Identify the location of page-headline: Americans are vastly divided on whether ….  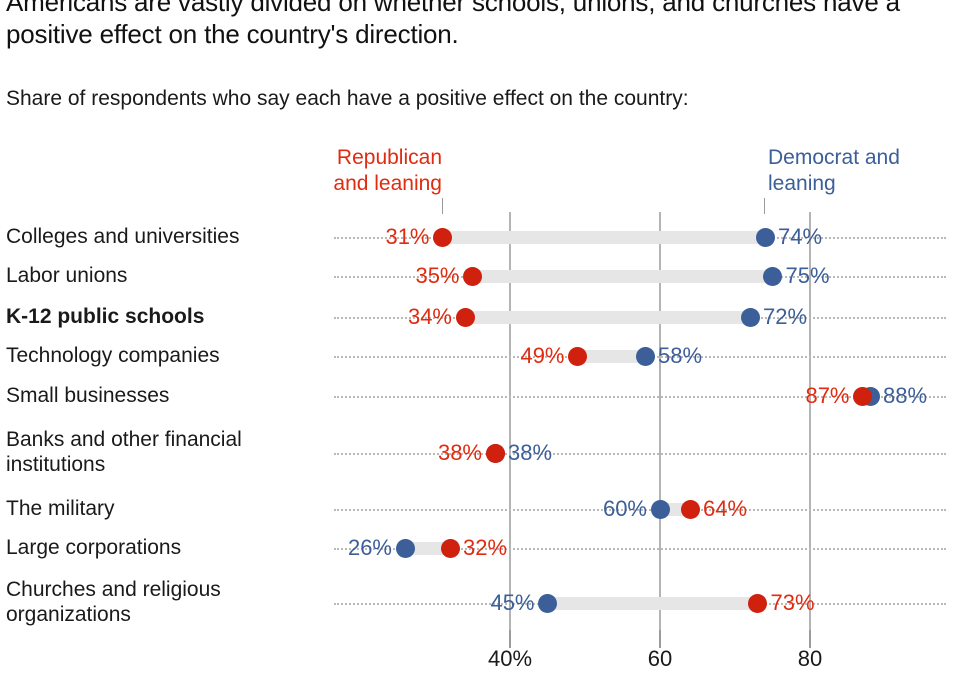
(453, 24).